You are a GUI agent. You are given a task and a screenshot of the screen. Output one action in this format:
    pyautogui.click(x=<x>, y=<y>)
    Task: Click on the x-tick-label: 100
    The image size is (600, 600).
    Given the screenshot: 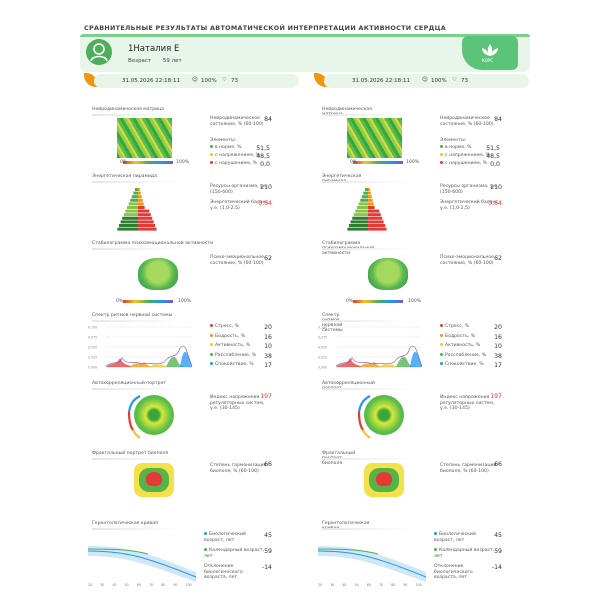 What is the action you would take?
    pyautogui.click(x=189, y=585)
    